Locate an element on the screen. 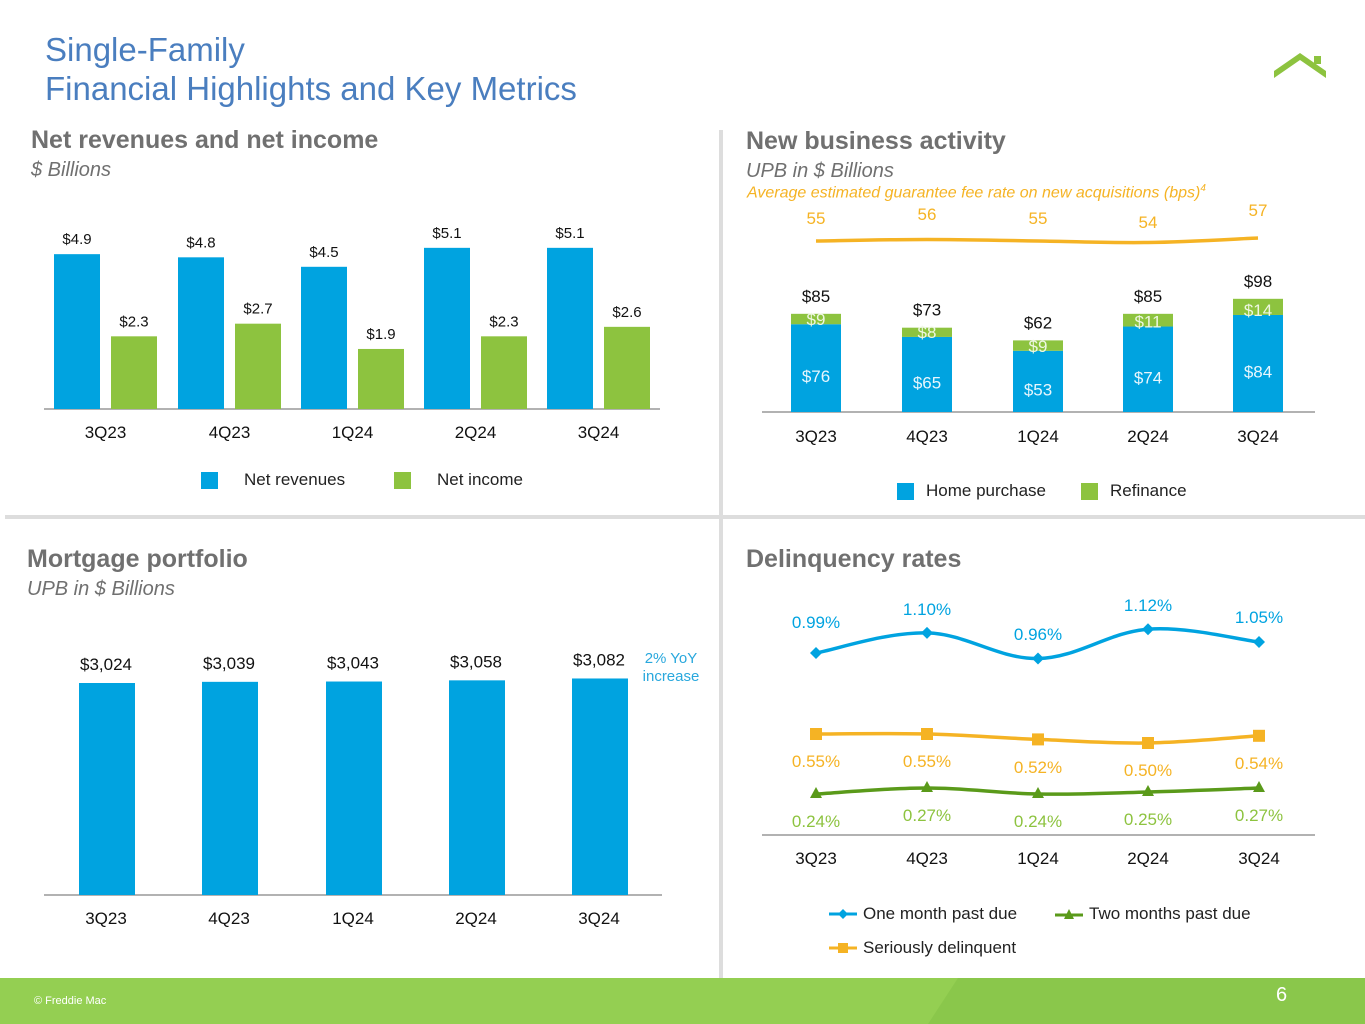  legend-label: Seriously delinquent is located at coordinates (940, 947).